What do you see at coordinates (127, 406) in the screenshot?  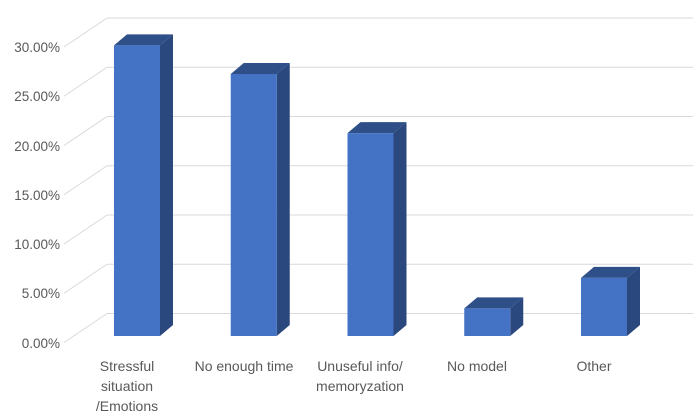 I see `category-label-line: /Emotions` at bounding box center [127, 406].